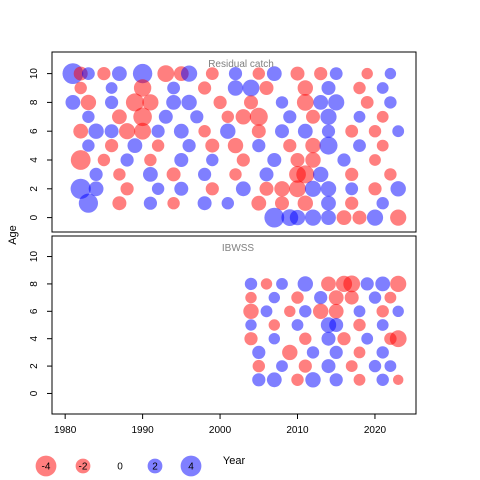  What do you see at coordinates (325, 331) in the screenshot?
I see `bubble-layer` at bounding box center [325, 331].